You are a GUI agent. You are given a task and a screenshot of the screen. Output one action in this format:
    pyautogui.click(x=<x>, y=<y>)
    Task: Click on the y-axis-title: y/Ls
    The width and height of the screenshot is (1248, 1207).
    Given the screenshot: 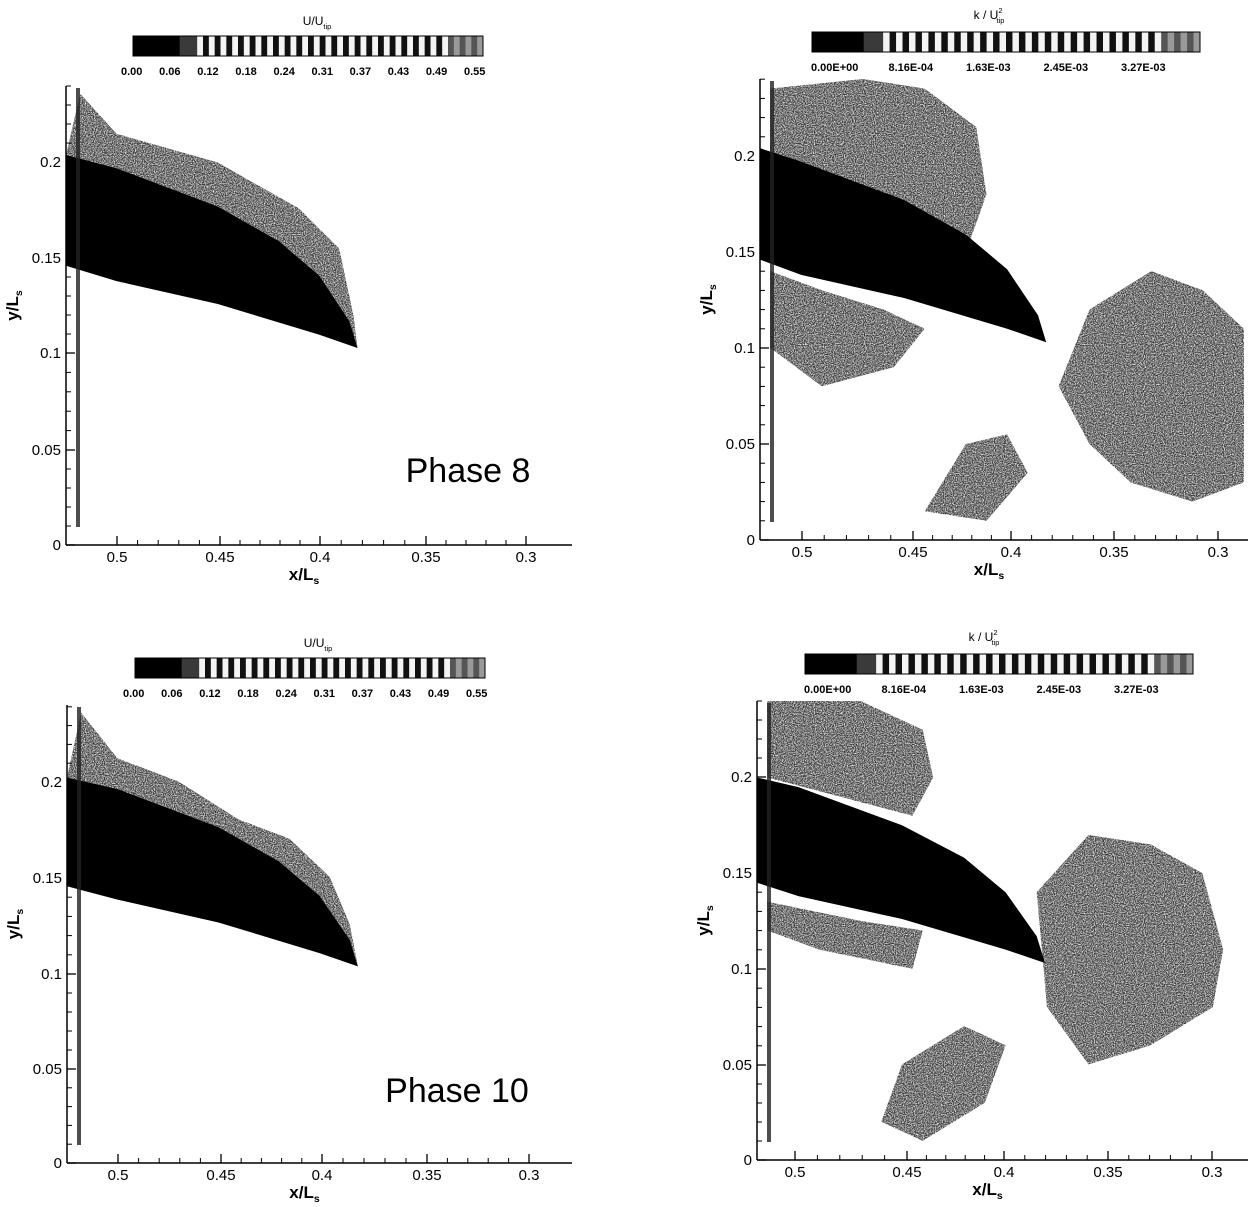 What is the action you would take?
    pyautogui.click(x=14, y=305)
    